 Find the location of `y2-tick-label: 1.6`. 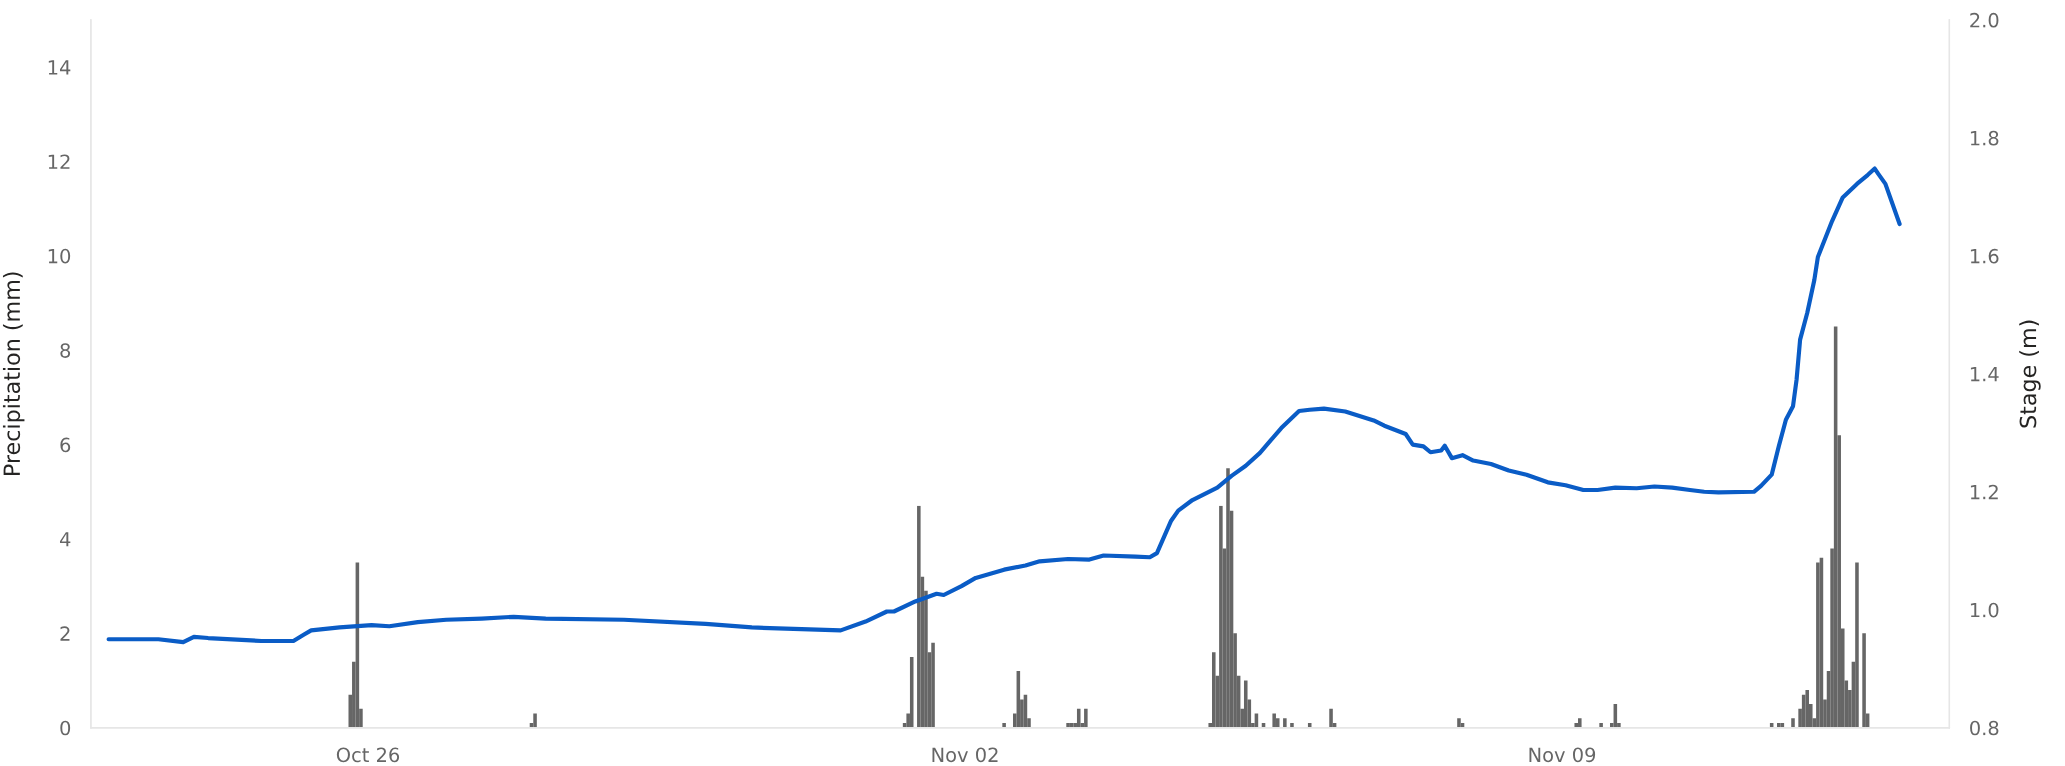

y2-tick-label: 1.6 is located at coordinates (1984, 256).